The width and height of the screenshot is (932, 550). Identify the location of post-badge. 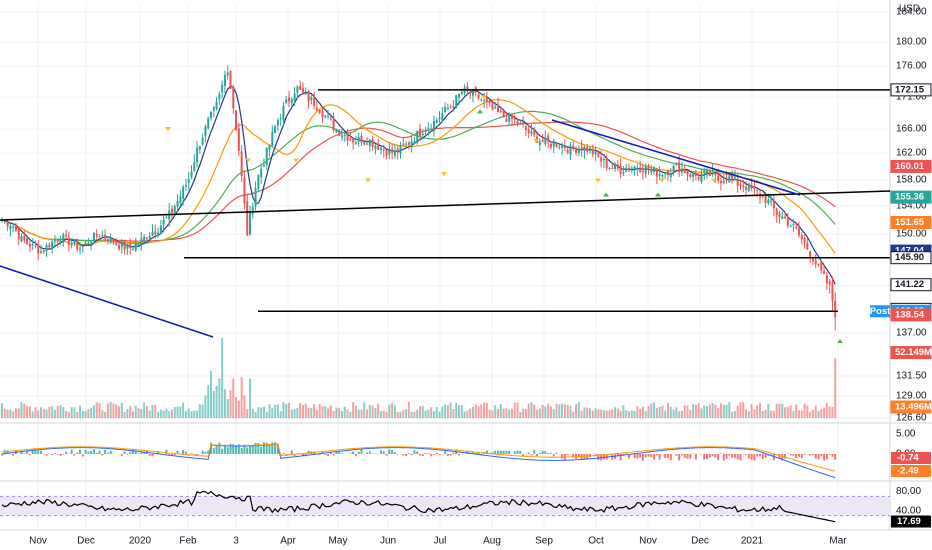
(880, 311).